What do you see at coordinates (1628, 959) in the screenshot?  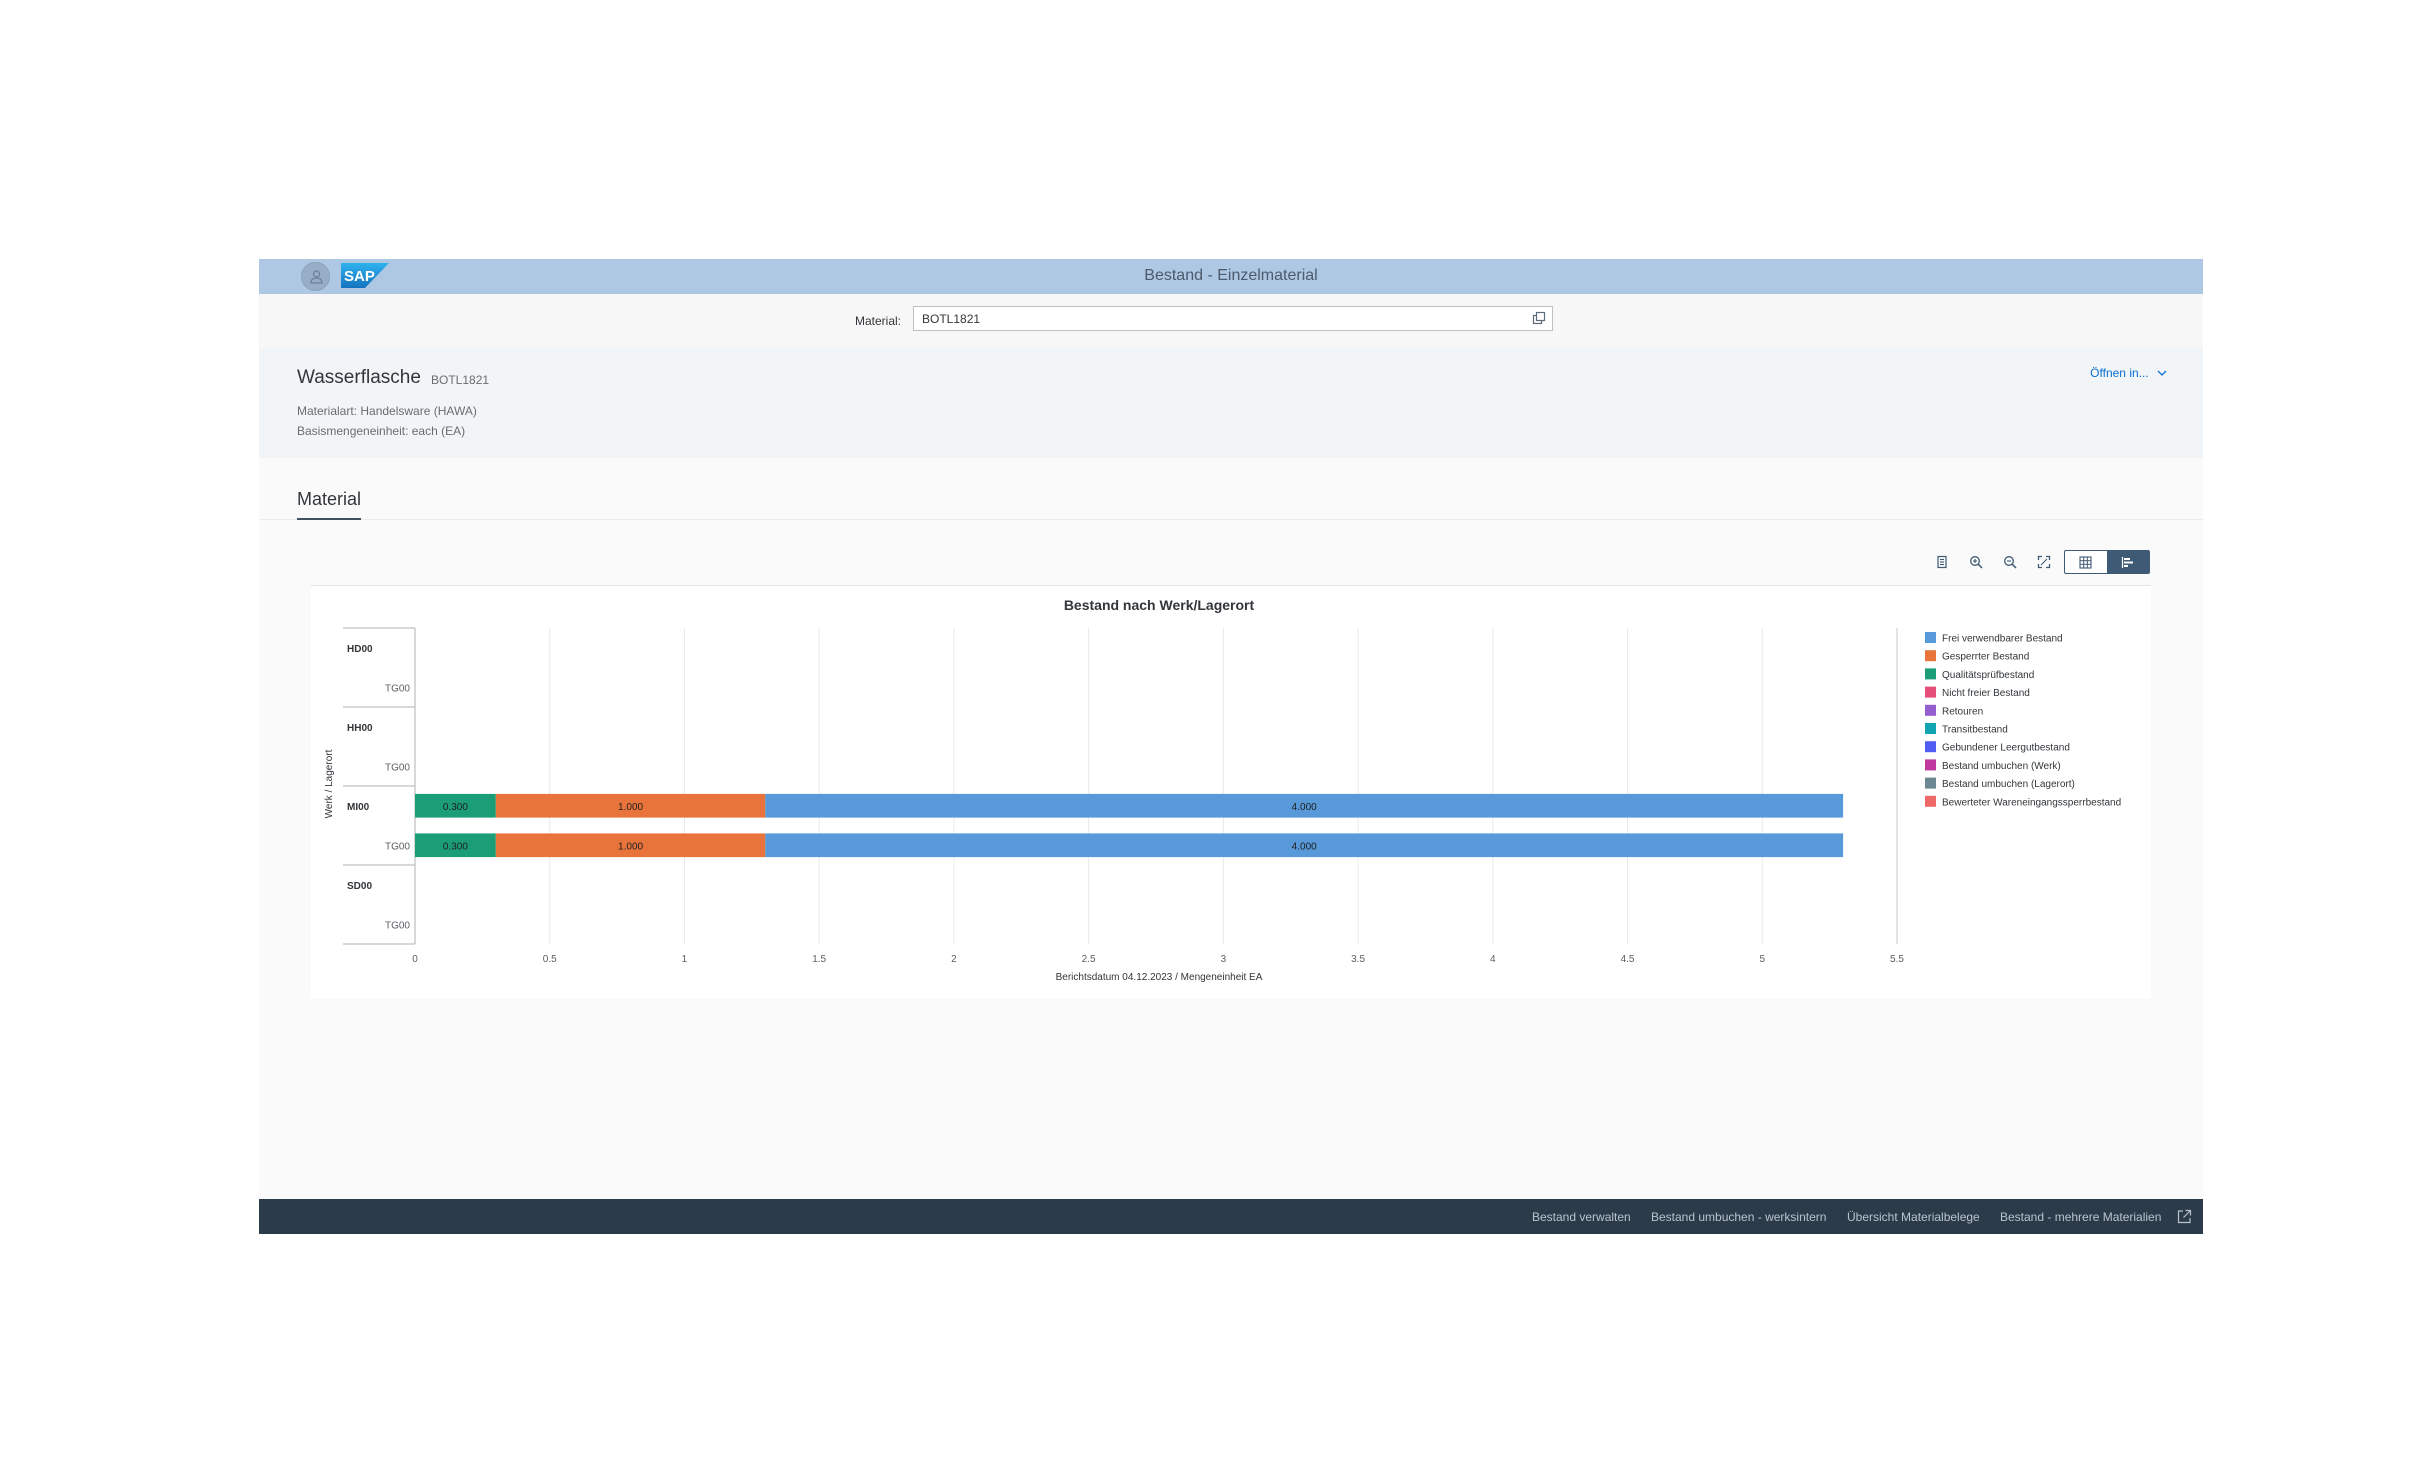 I see `x-tick-label: 4.5` at bounding box center [1628, 959].